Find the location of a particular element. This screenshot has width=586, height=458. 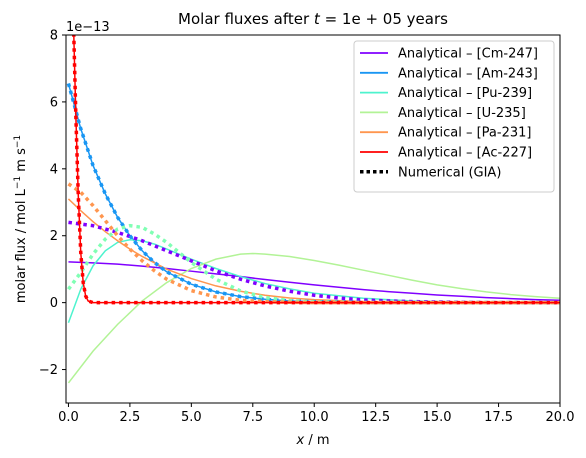

y-tick-label: −2 is located at coordinates (48, 370).